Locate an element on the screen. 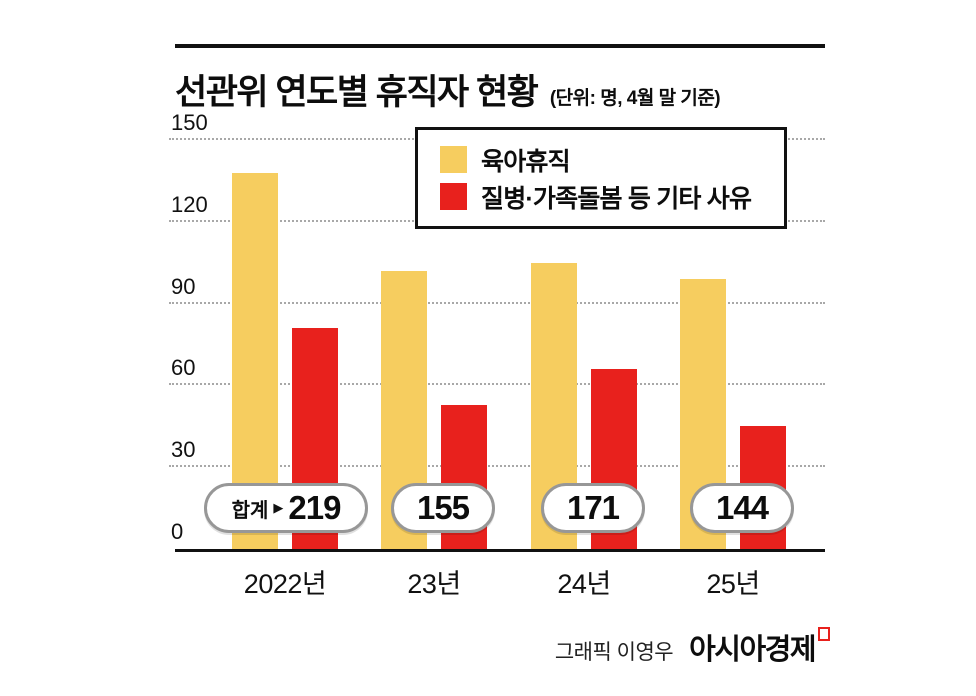 Image resolution: width=976 pixels, height=696 pixels. total-badge: 합계 ▶ 219 is located at coordinates (286, 508).